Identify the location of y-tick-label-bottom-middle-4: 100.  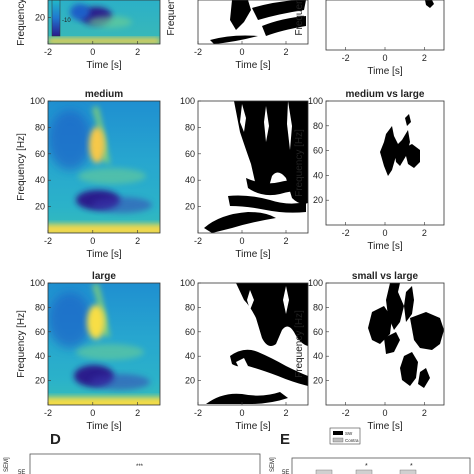
(187, 283).